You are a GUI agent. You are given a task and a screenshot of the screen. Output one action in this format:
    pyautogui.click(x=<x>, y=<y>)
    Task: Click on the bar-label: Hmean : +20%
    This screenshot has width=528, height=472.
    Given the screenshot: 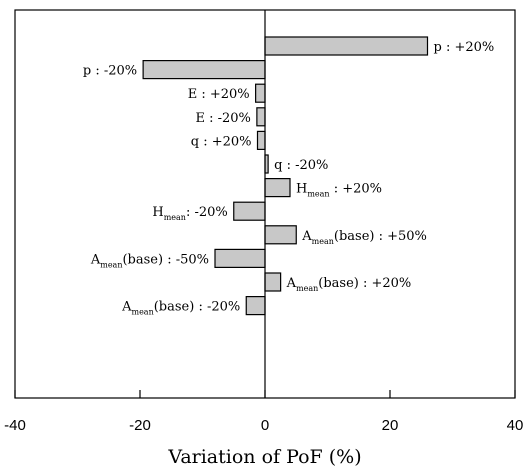 What is the action you would take?
    pyautogui.click(x=339, y=190)
    